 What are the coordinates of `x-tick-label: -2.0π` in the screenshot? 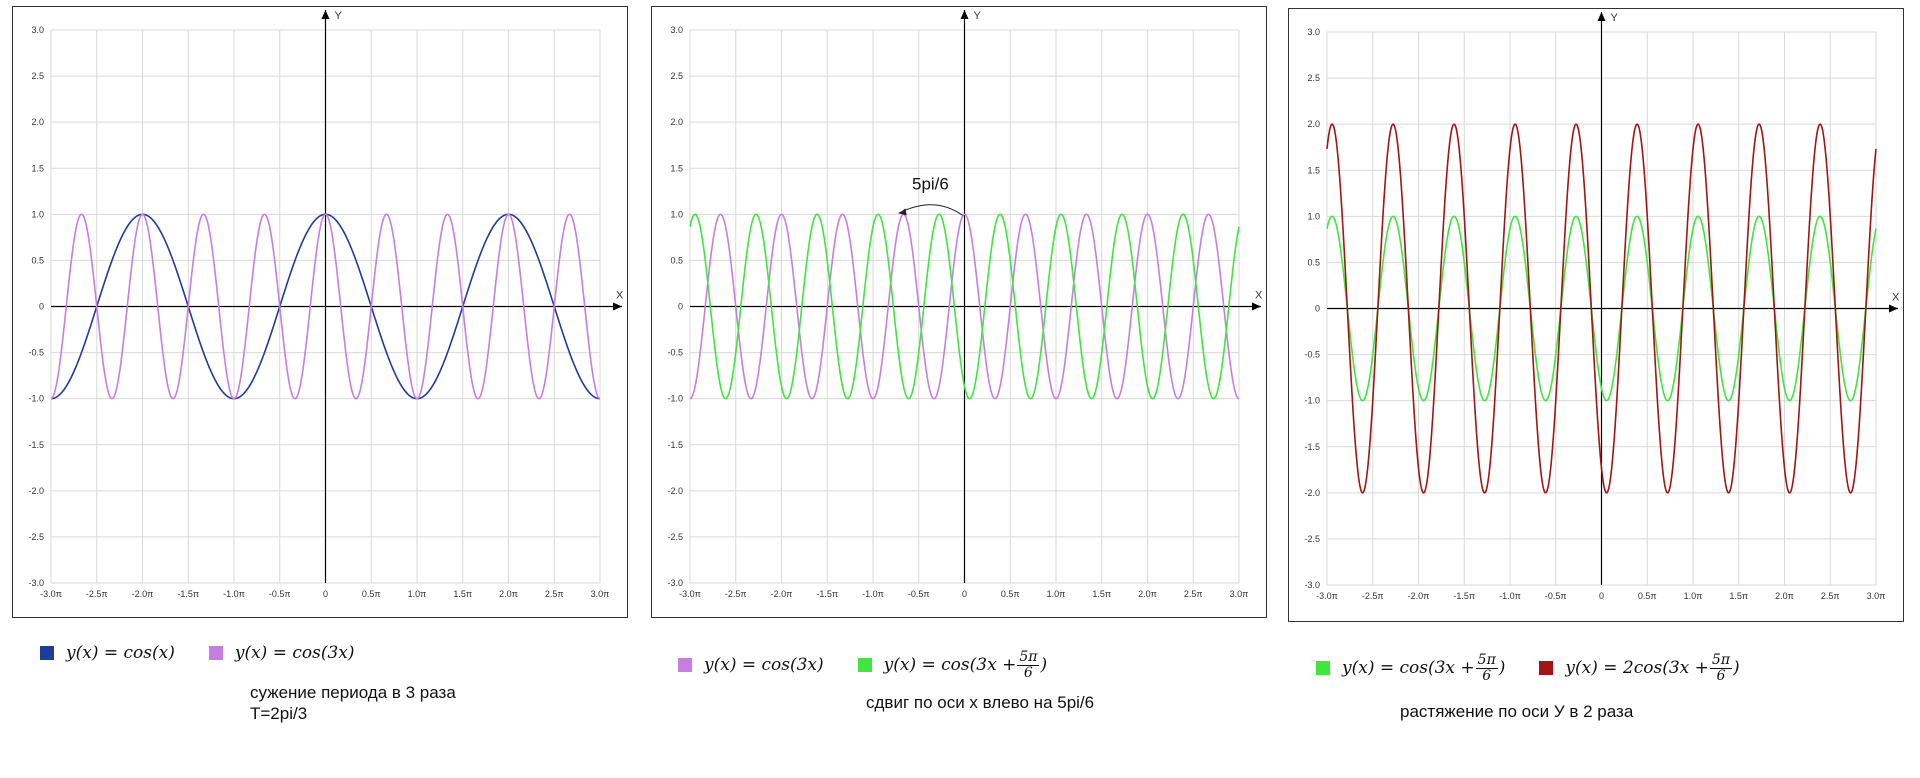 It's located at (143, 594).